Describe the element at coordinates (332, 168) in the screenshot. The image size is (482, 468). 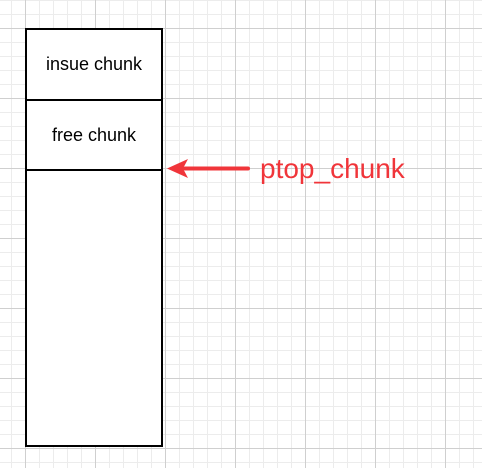
I see `ptop-chunk-label: ptop_chunk` at that location.